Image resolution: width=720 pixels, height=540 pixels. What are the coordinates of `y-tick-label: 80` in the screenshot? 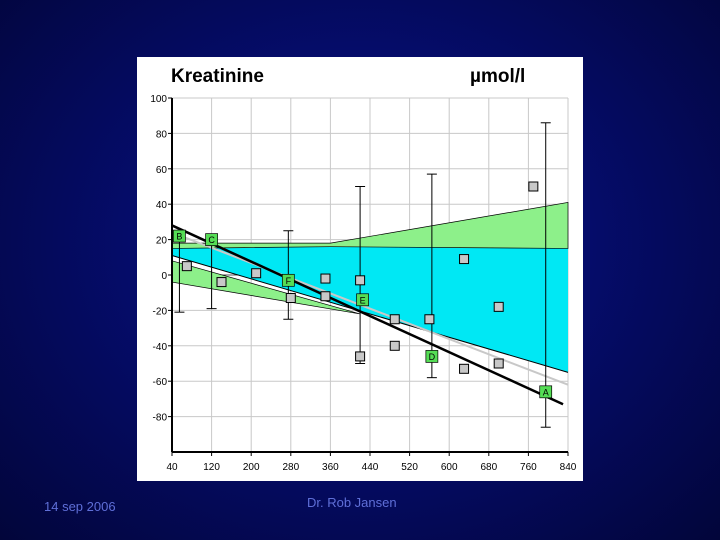 It's located at (162, 134).